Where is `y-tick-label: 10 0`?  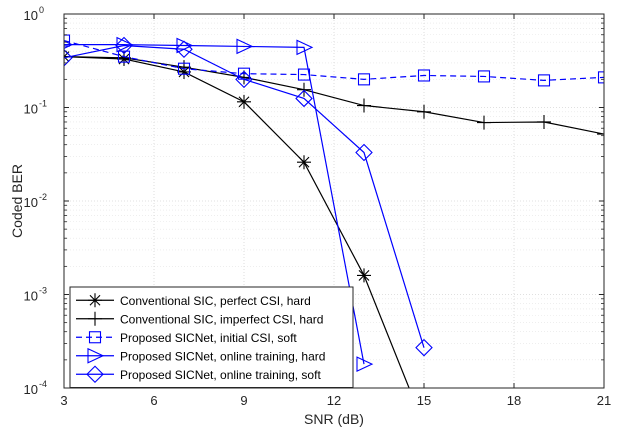
y-tick-label: 10 0 is located at coordinates (34, 14).